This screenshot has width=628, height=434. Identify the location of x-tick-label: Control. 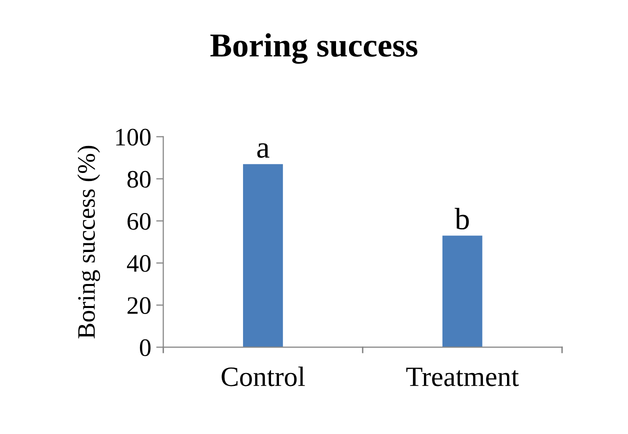
(263, 376).